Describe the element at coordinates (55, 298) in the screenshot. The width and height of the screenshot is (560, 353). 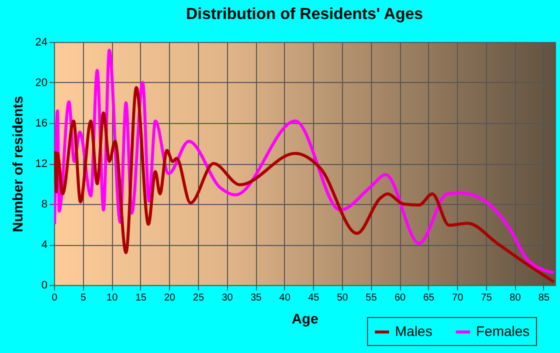
I see `x-tick-label: 0` at that location.